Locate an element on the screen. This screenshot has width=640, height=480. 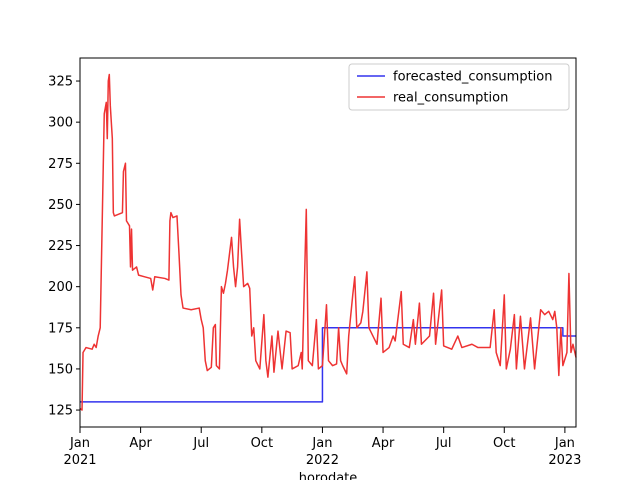
y-tick-label: 225 is located at coordinates (60, 246).